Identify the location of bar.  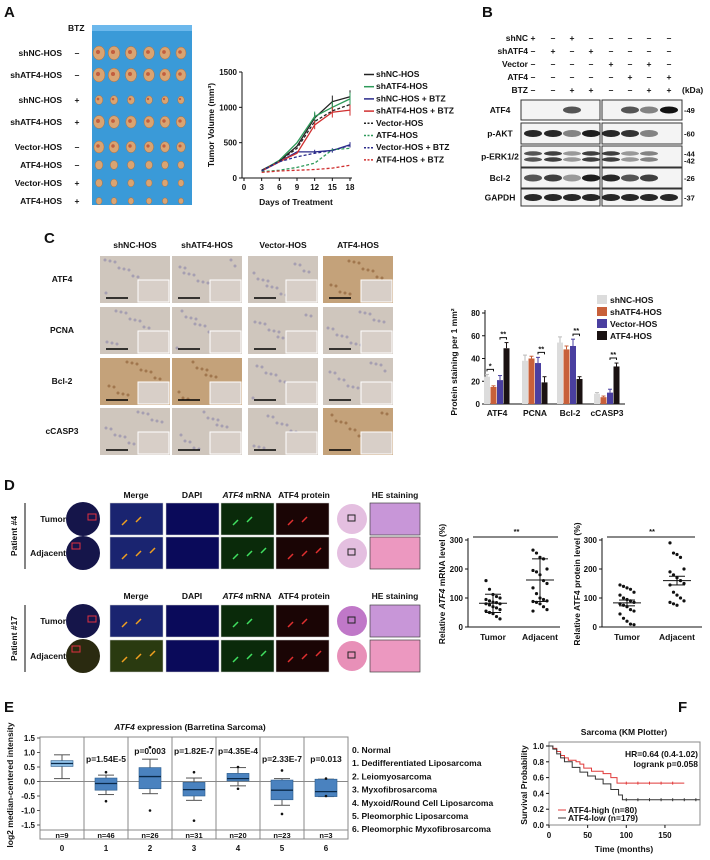
(538, 383).